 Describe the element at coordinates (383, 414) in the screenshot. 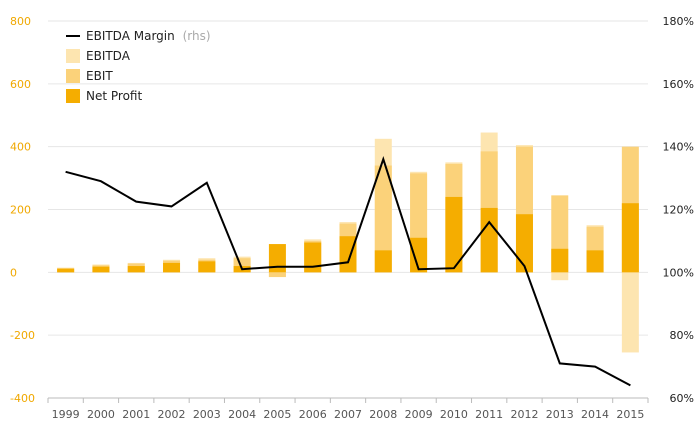

I see `x-tick-label: 2008` at that location.